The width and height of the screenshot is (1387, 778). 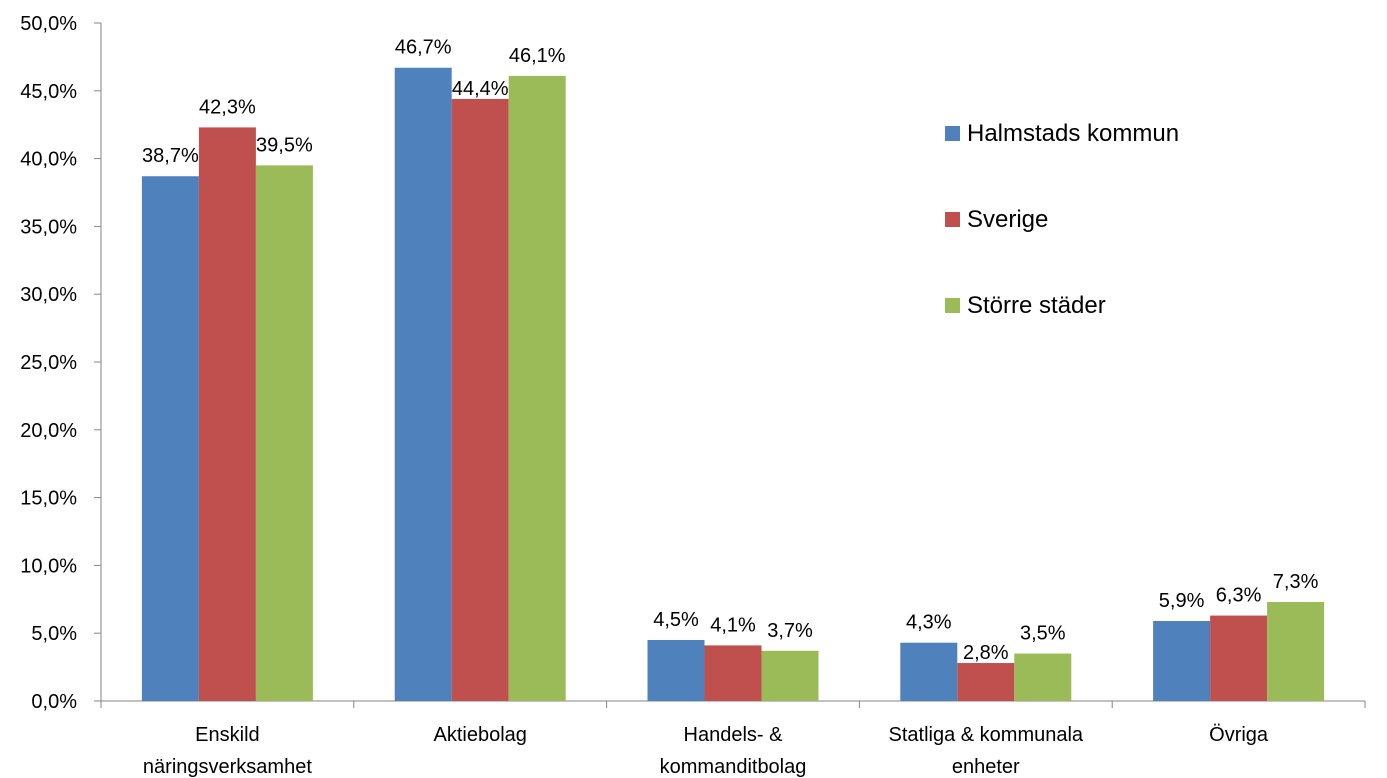 I want to click on y-tick-label: 15,0%, so click(x=48, y=499).